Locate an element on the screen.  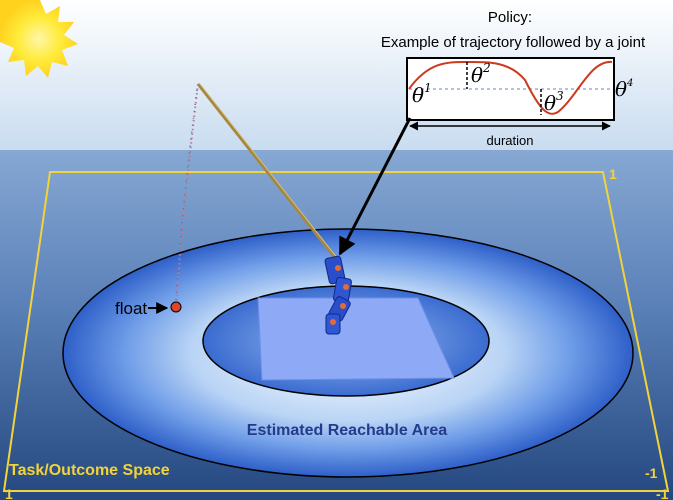
duration-label: duration is located at coordinates (510, 140).